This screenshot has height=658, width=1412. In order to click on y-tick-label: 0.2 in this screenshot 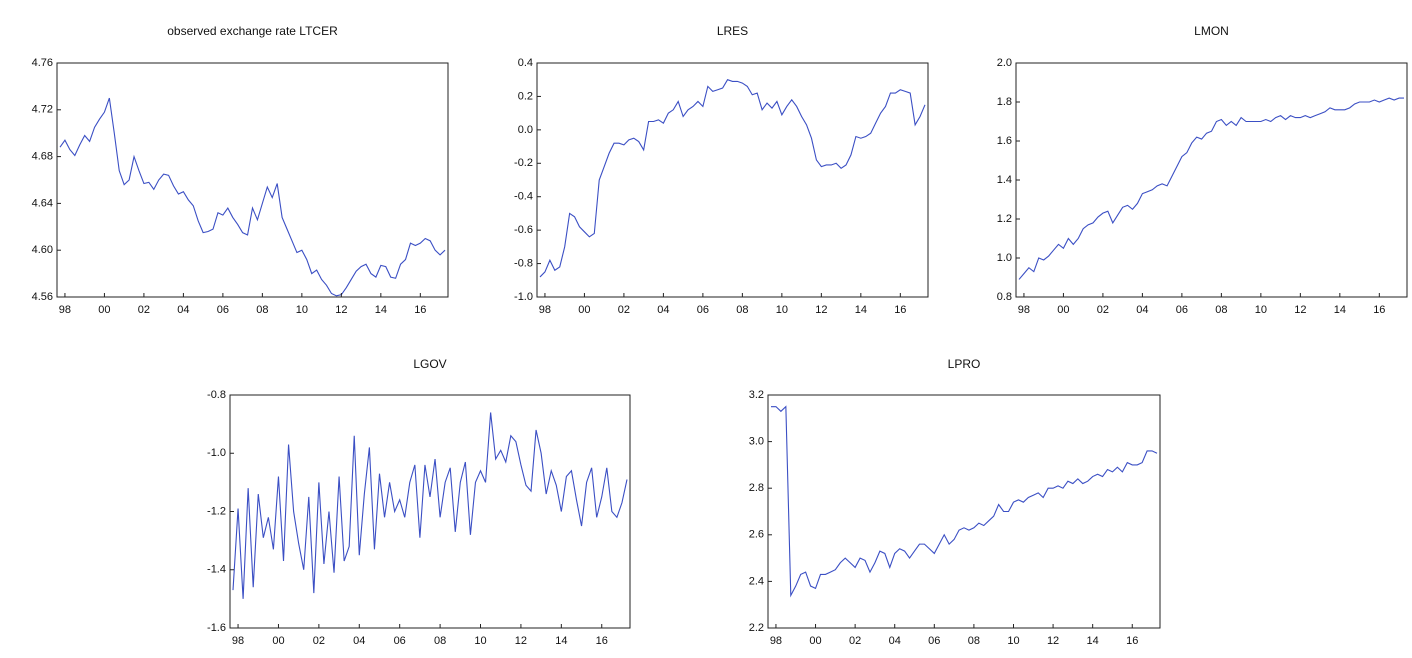, I will do `click(525, 96)`.